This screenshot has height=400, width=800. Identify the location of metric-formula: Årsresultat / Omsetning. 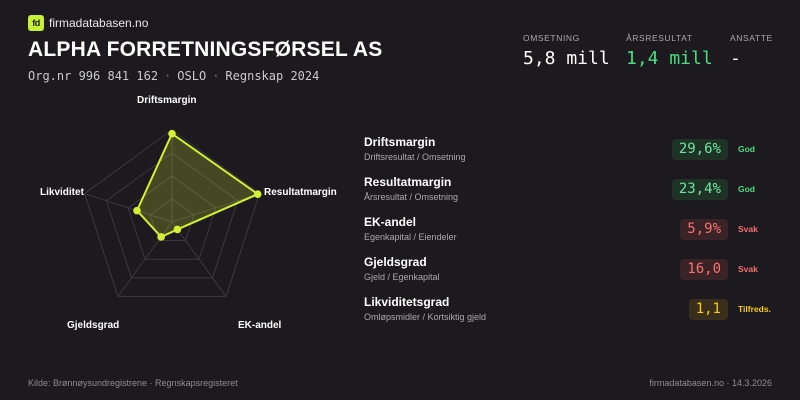
(411, 197).